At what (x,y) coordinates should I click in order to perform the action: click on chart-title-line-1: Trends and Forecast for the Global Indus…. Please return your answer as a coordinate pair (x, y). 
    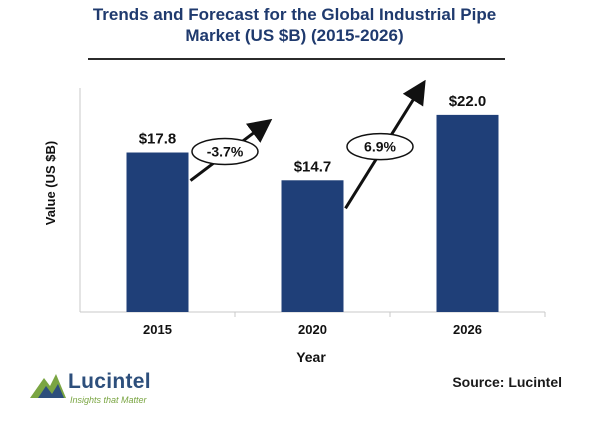
    Looking at the image, I should click on (294, 14).